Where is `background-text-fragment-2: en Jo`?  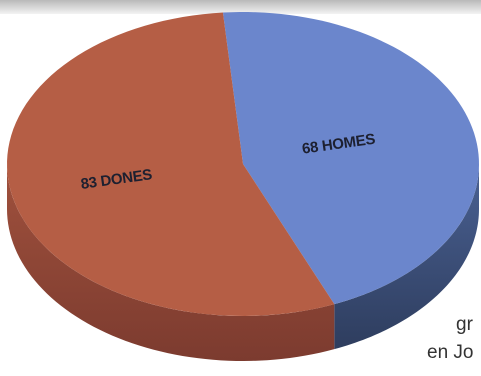
background-text-fragment-2: en Jo is located at coordinates (450, 352).